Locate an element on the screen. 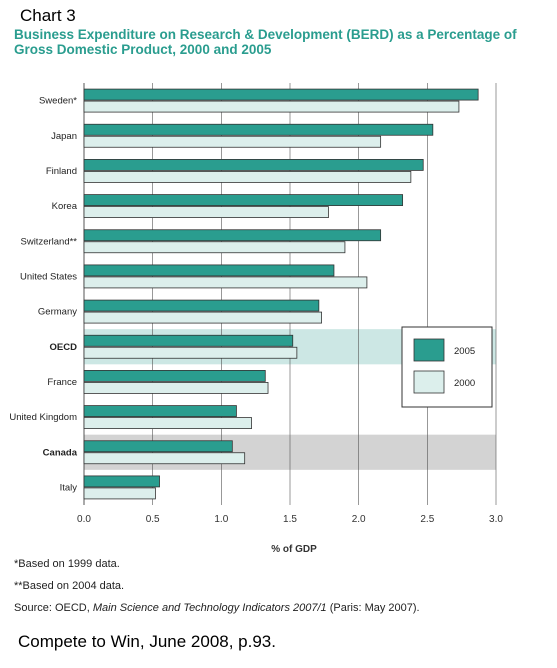 The image size is (557, 668). bar-2005-switzerland is located at coordinates (232, 235).